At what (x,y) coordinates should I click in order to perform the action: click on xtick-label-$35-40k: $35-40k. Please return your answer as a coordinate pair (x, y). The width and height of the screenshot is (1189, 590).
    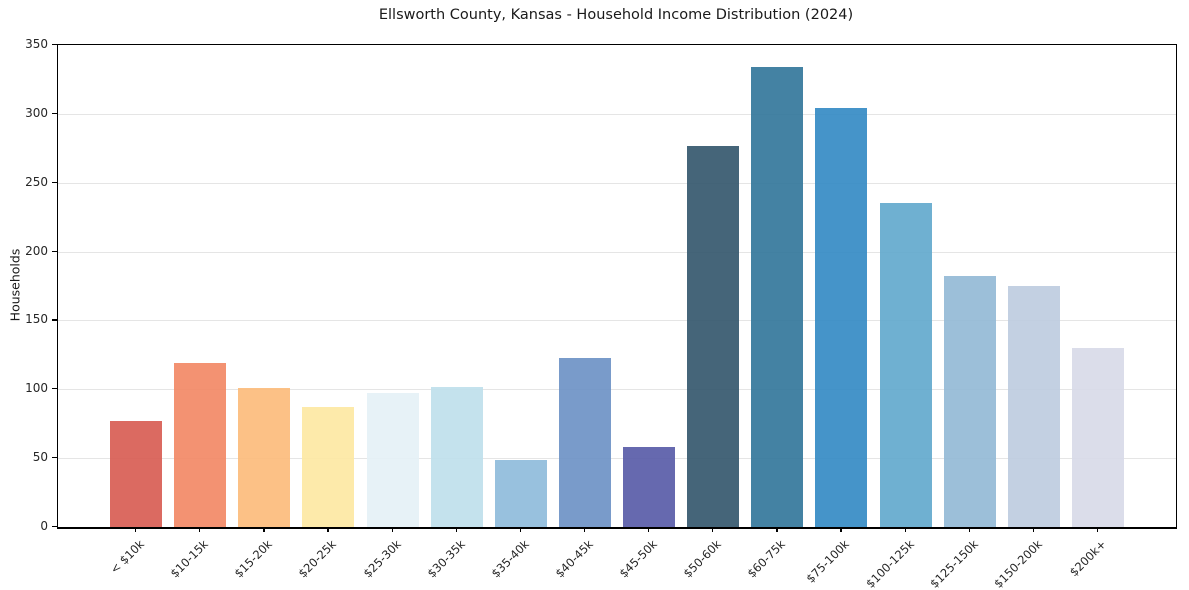
    Looking at the image, I should click on (510, 559).